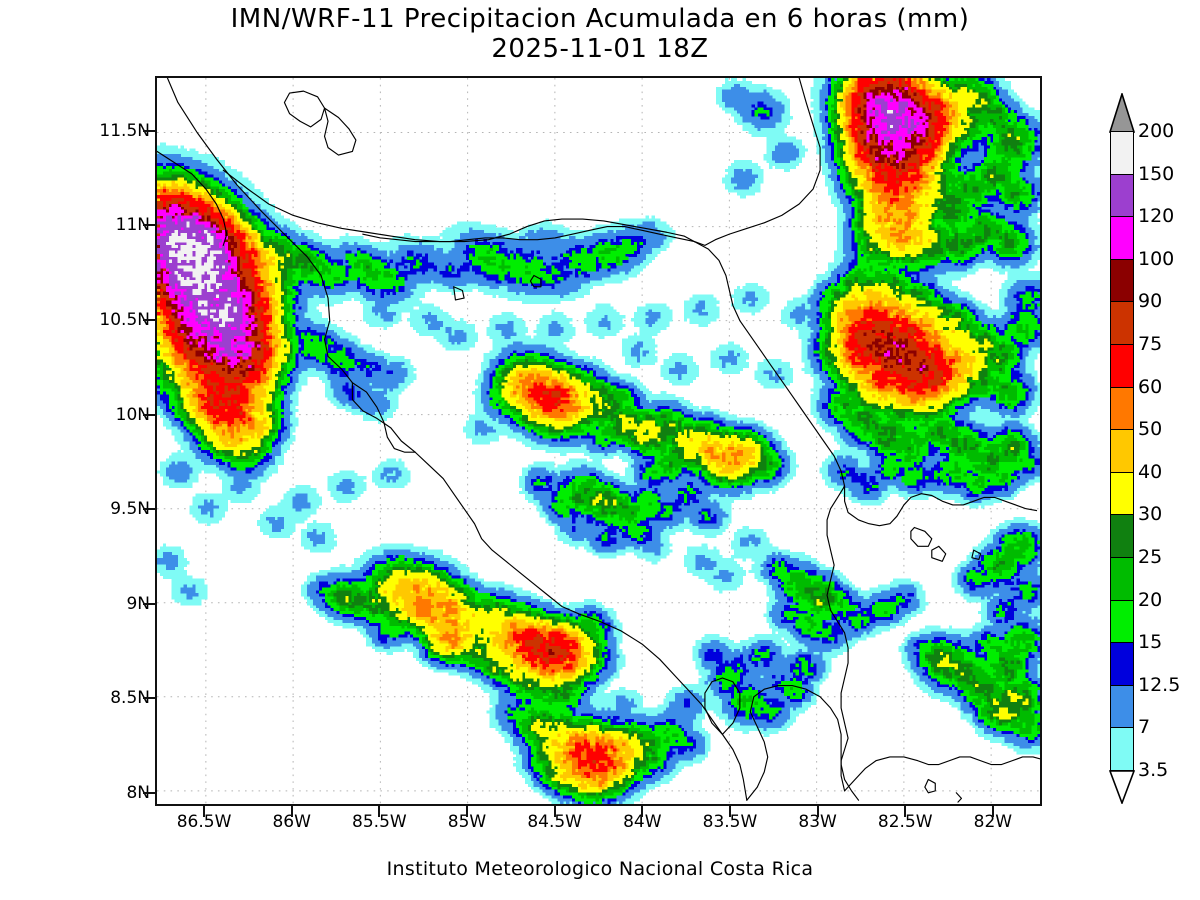  Describe the element at coordinates (905, 822) in the screenshot. I see `x-tick-label: 82.5W` at that location.